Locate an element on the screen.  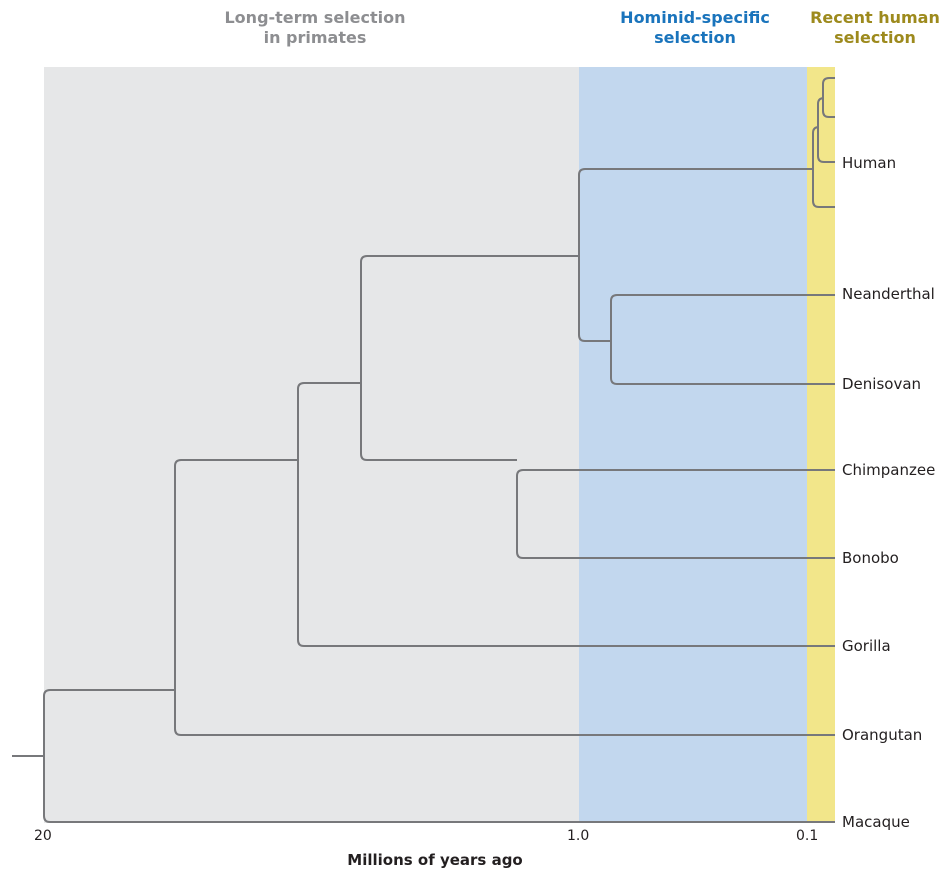
taxon-chimpanzee: Chimpanzee is located at coordinates (889, 470).